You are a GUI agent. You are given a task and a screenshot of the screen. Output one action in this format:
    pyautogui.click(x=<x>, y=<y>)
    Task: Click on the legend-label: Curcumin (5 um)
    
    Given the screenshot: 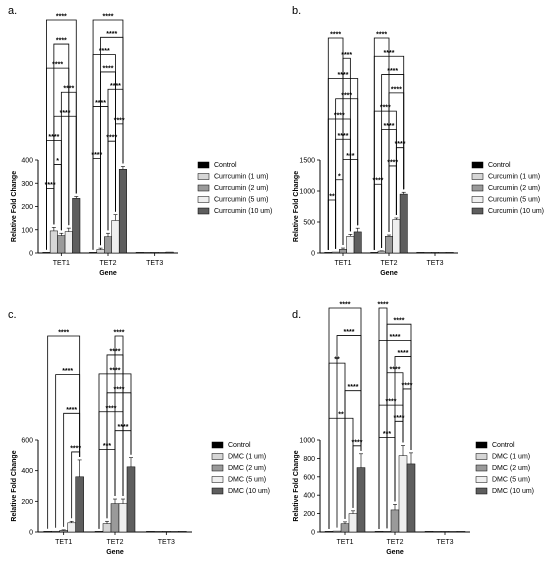 What is the action you would take?
    pyautogui.click(x=514, y=200)
    